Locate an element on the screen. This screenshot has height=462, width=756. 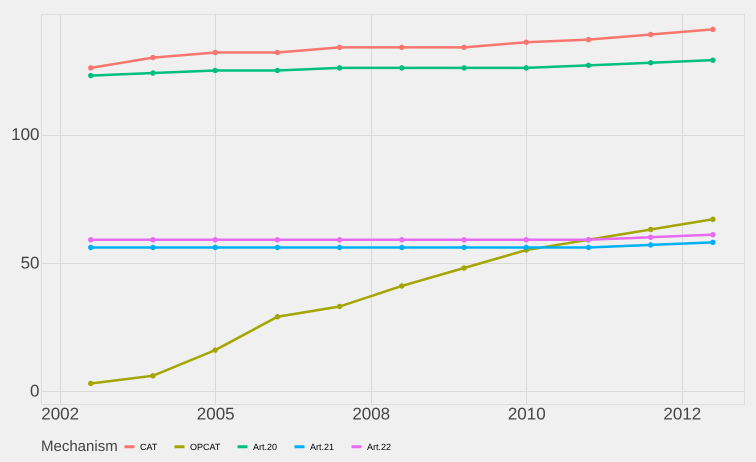
legend-title: Mechanism is located at coordinates (79, 446).